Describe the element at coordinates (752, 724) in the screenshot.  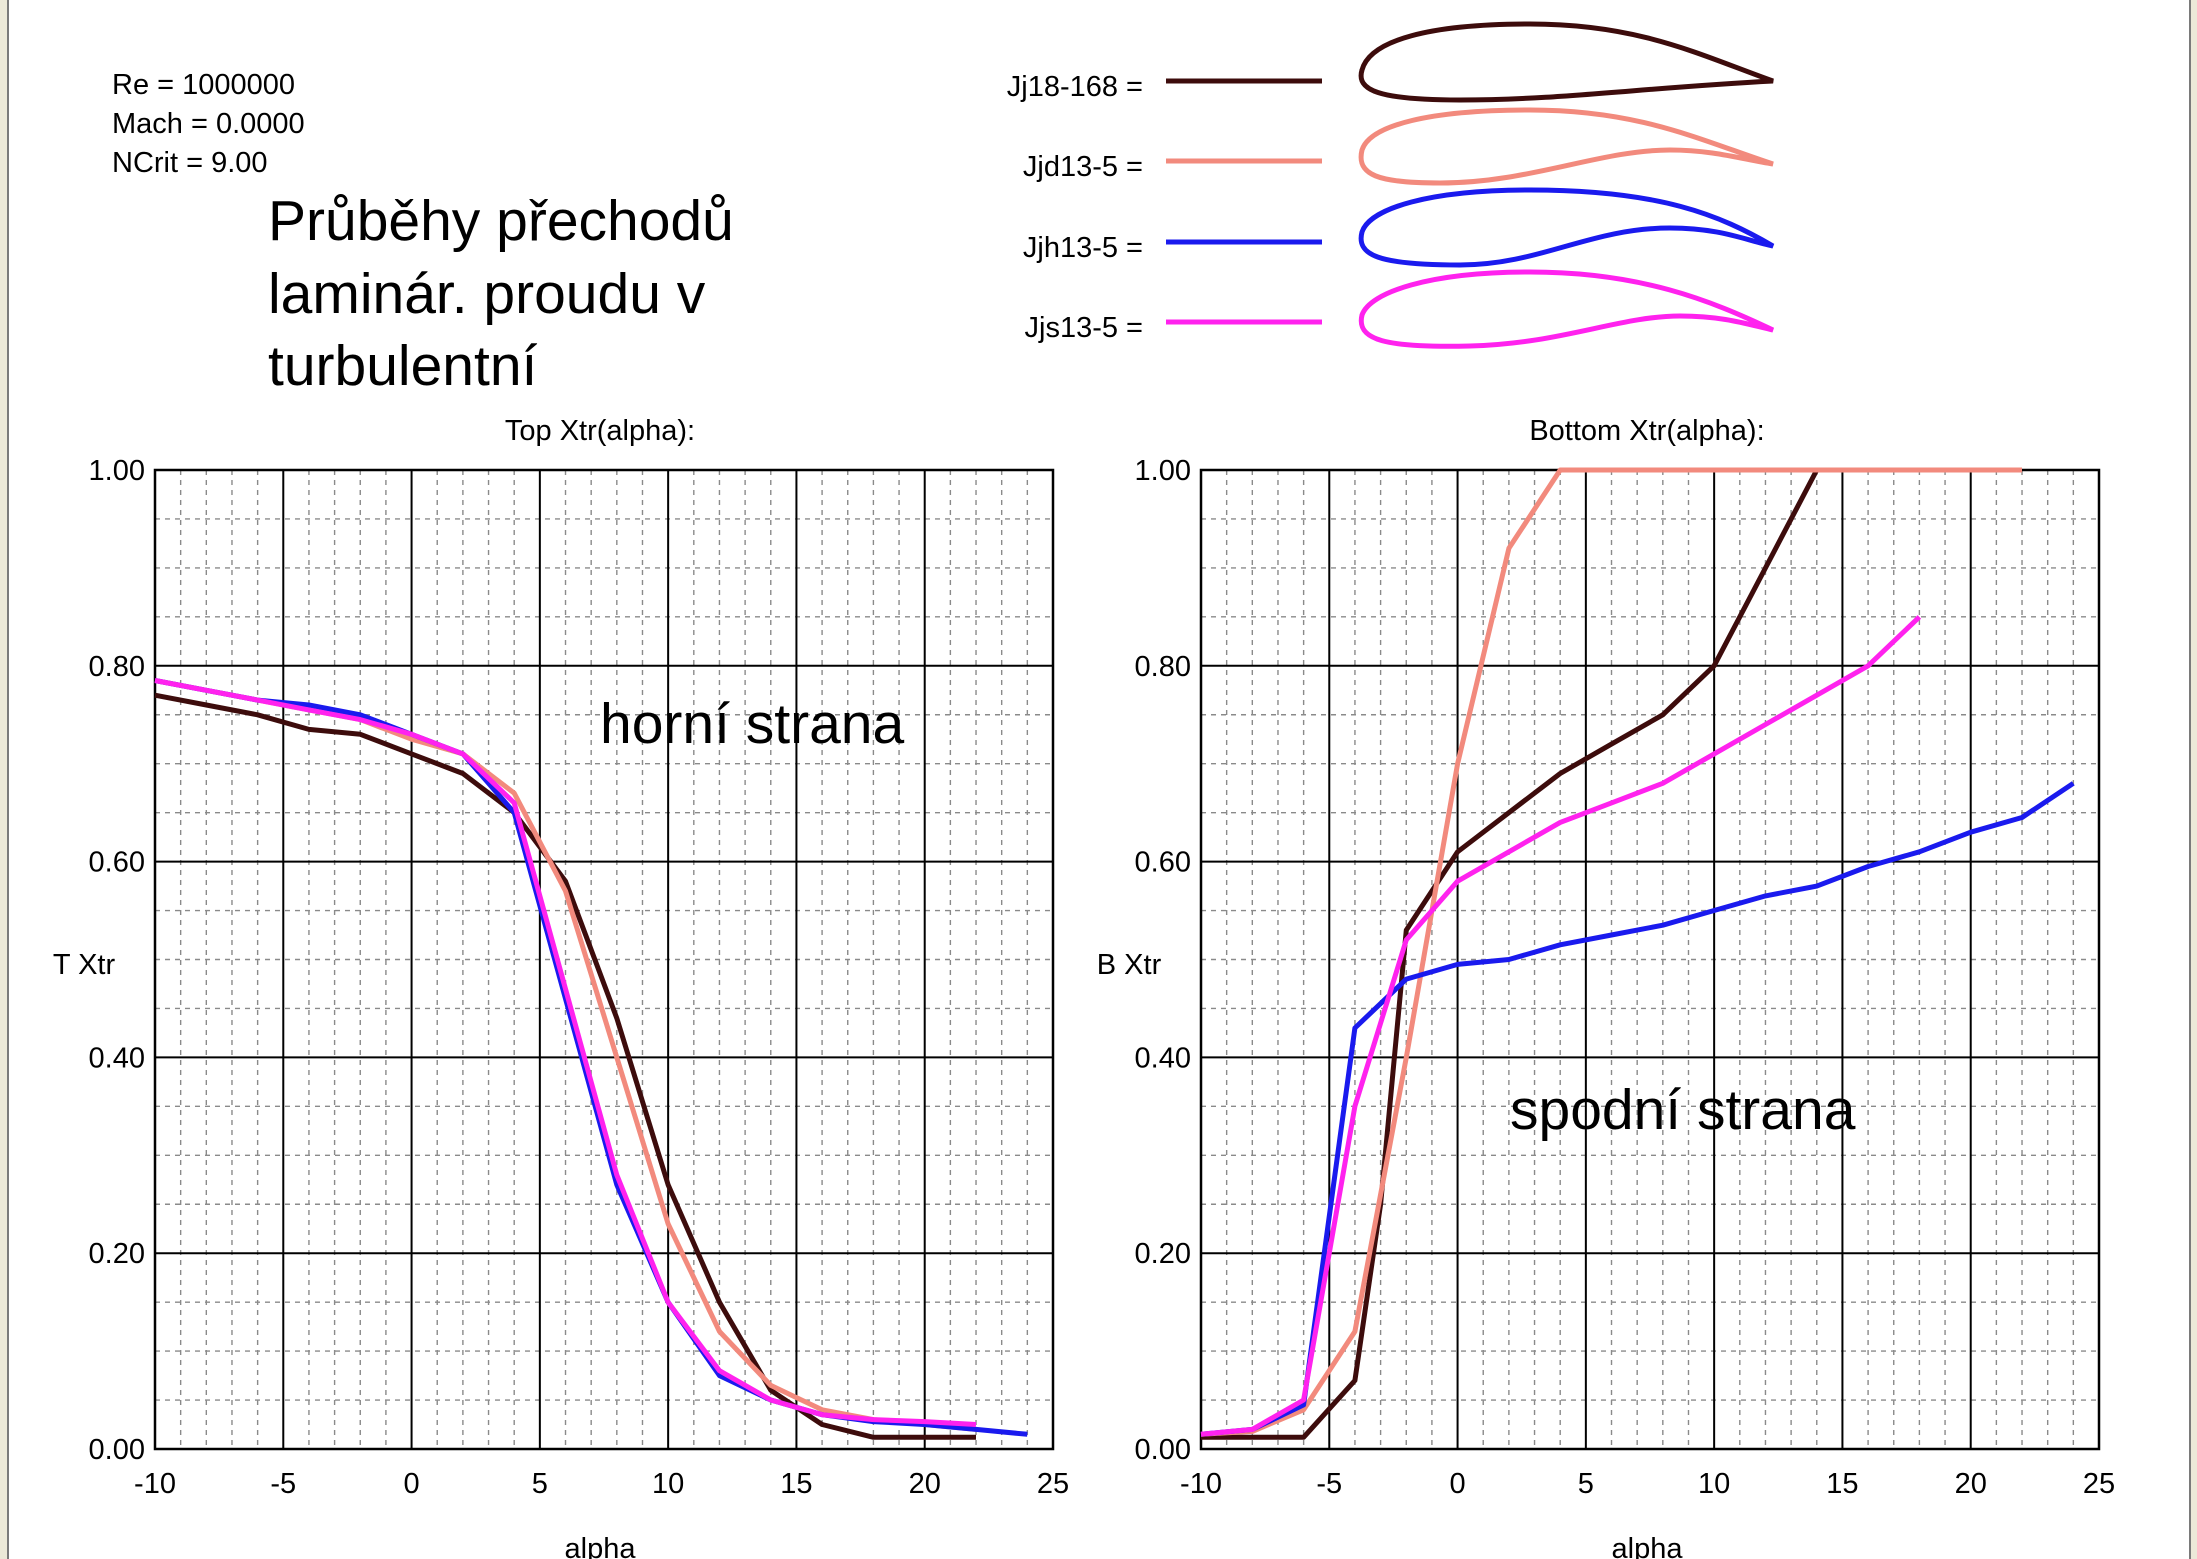
I see `annotation-top-side: horní strana` at that location.